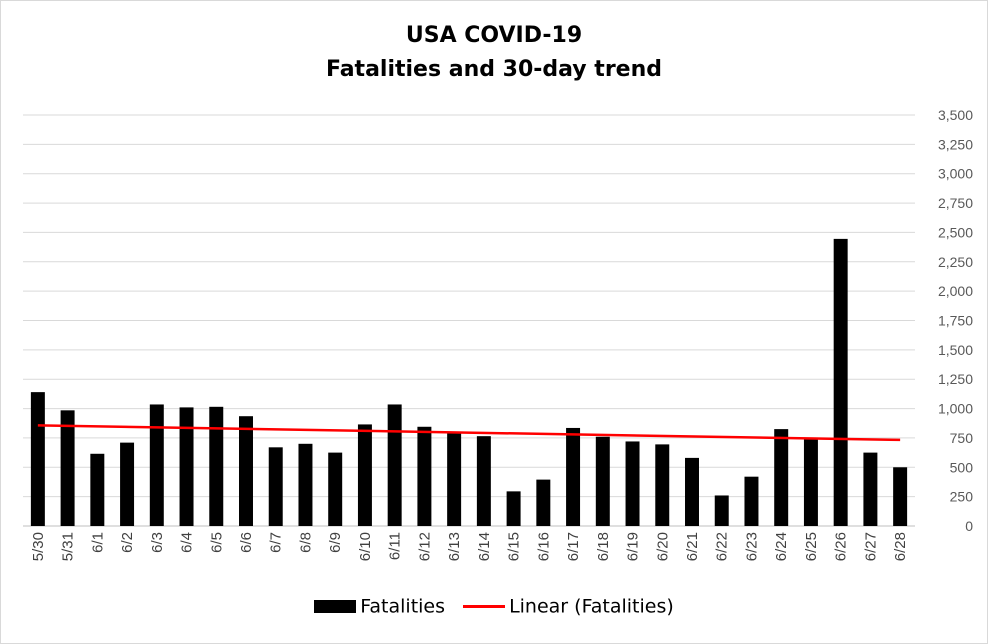  Describe the element at coordinates (494, 53) in the screenshot. I see `chart-title: USA COVID-19 Fatalities and 30-day trend` at that location.